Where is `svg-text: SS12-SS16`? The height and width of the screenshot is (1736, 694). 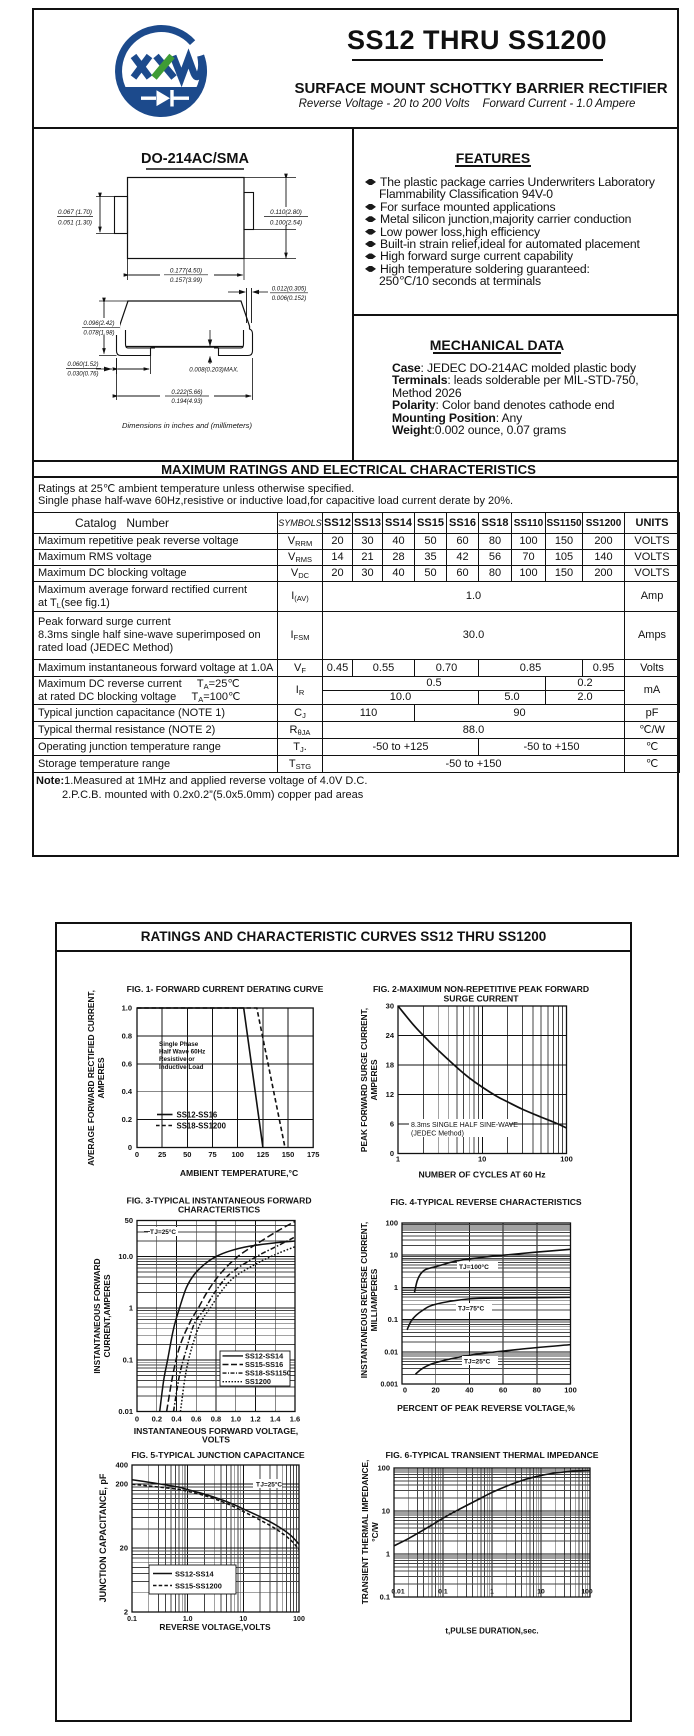
svg-text: SS12-SS16 is located at coordinates (197, 1115).